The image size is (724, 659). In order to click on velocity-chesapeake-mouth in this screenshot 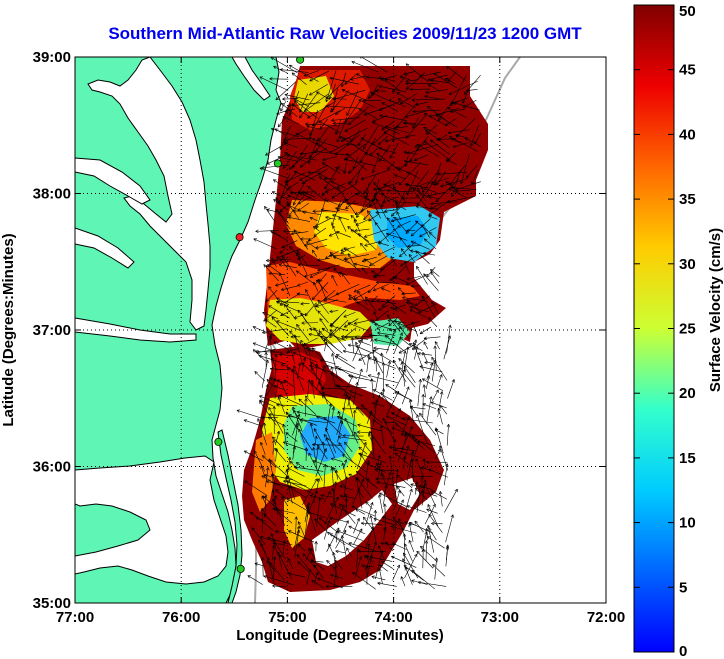, I will do `click(319, 321)`.